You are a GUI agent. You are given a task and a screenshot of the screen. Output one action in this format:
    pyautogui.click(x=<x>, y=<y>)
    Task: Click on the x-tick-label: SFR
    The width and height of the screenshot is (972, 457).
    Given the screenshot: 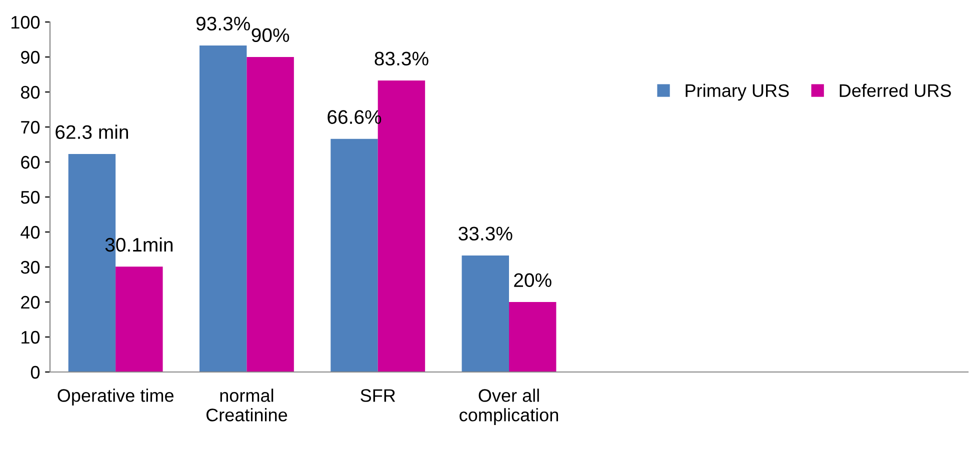 What is the action you would take?
    pyautogui.click(x=378, y=395)
    